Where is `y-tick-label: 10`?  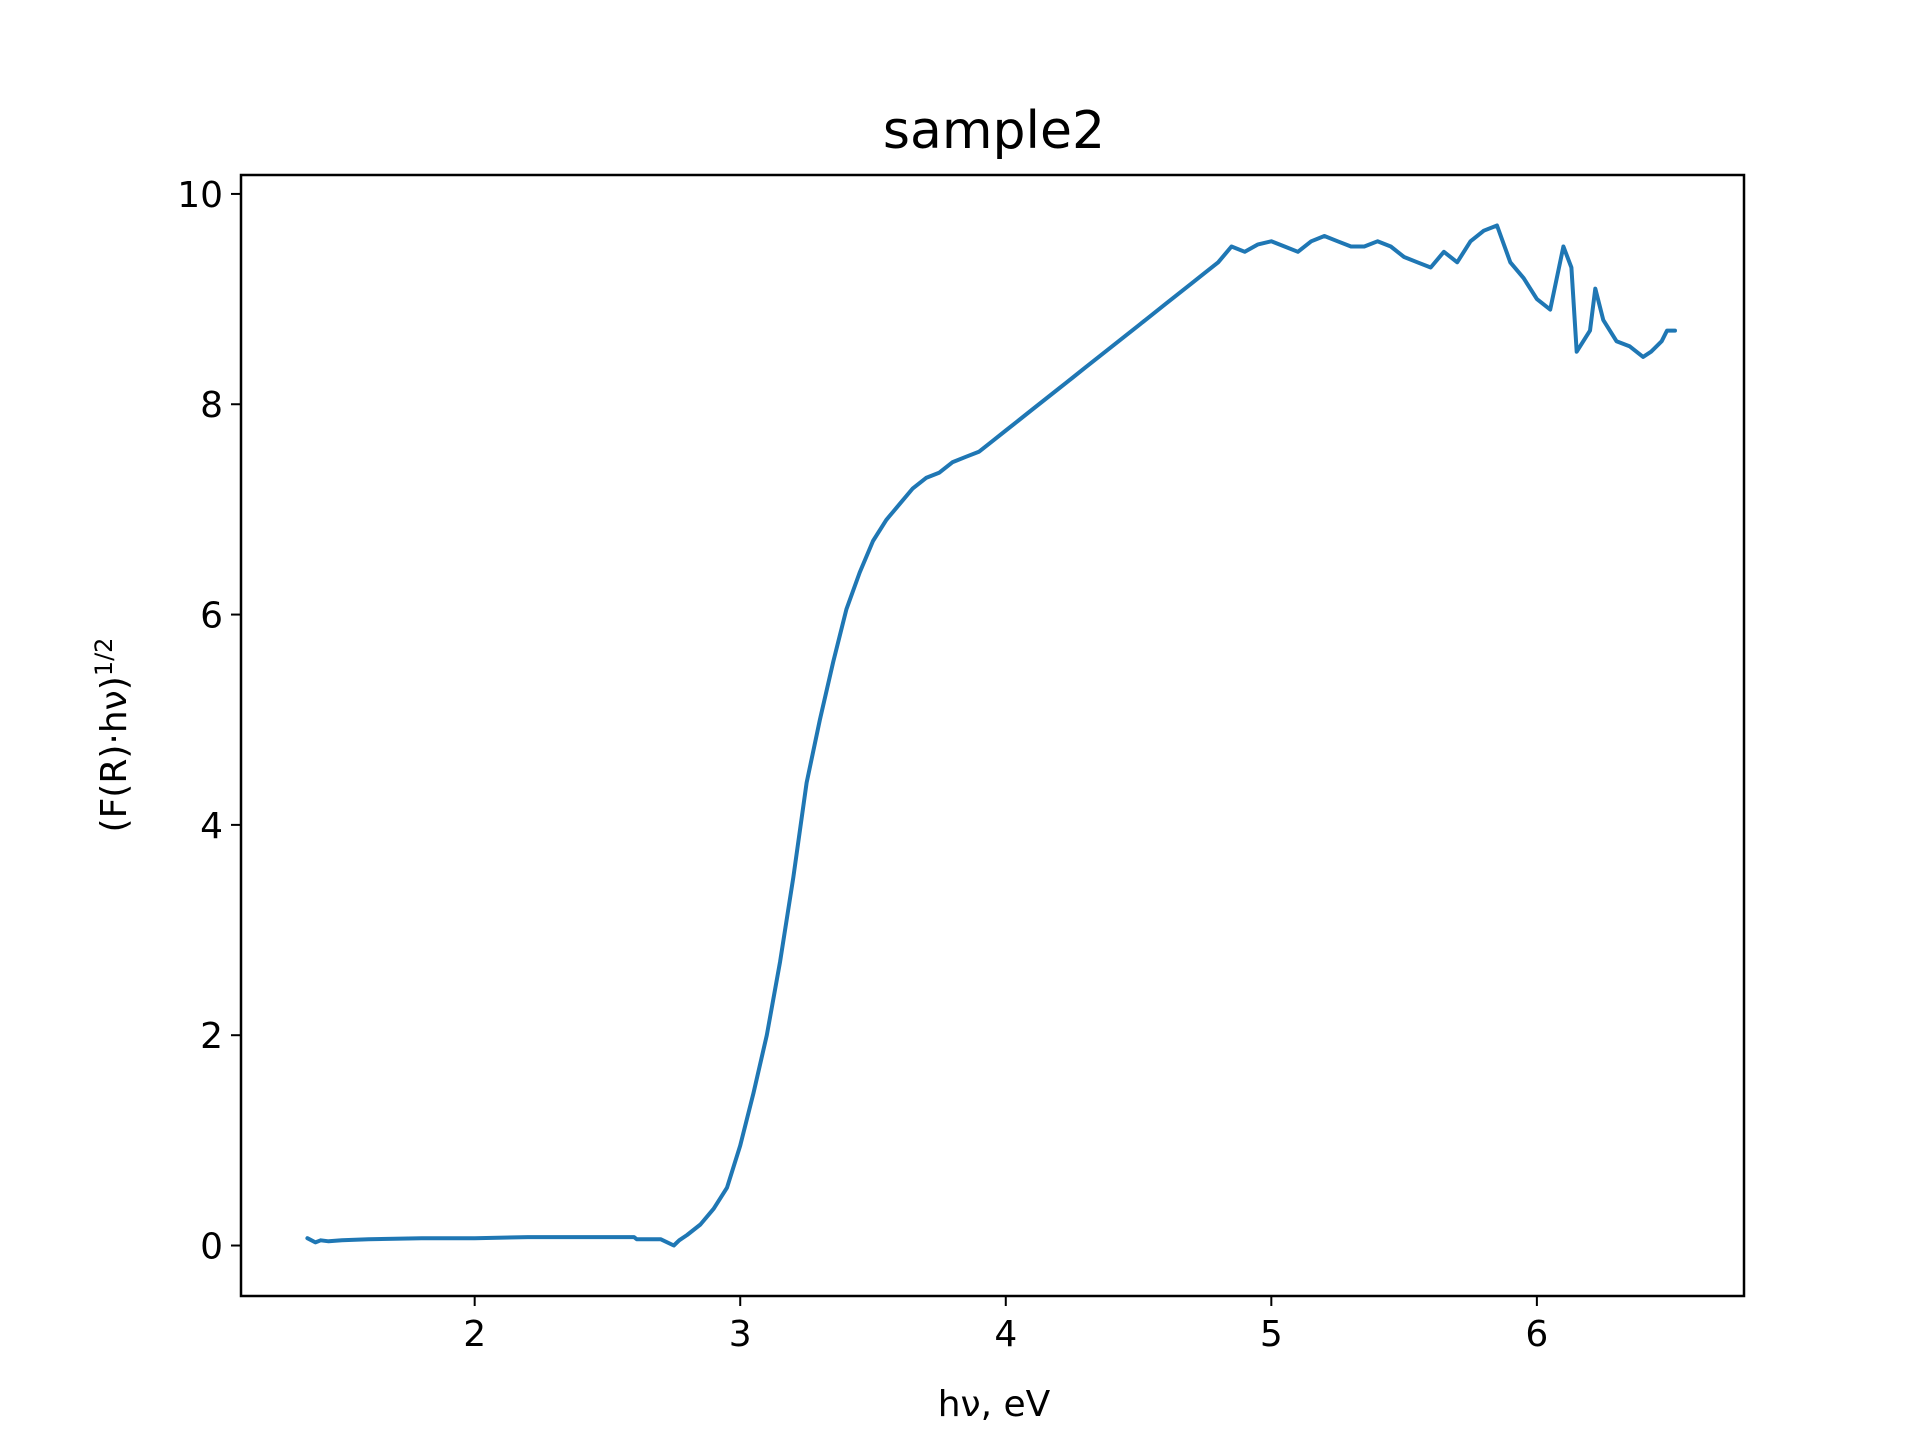
y-tick-label: 10 is located at coordinates (200, 195).